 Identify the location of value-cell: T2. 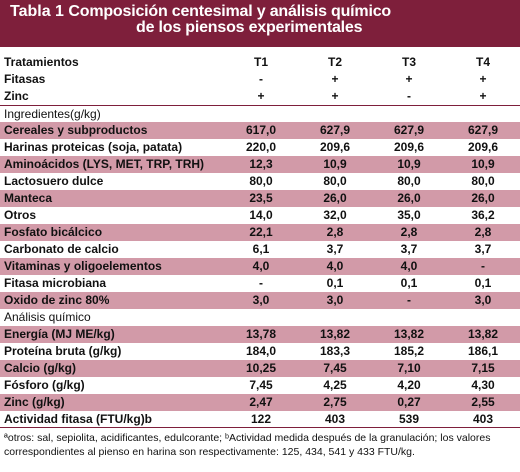
(334, 62).